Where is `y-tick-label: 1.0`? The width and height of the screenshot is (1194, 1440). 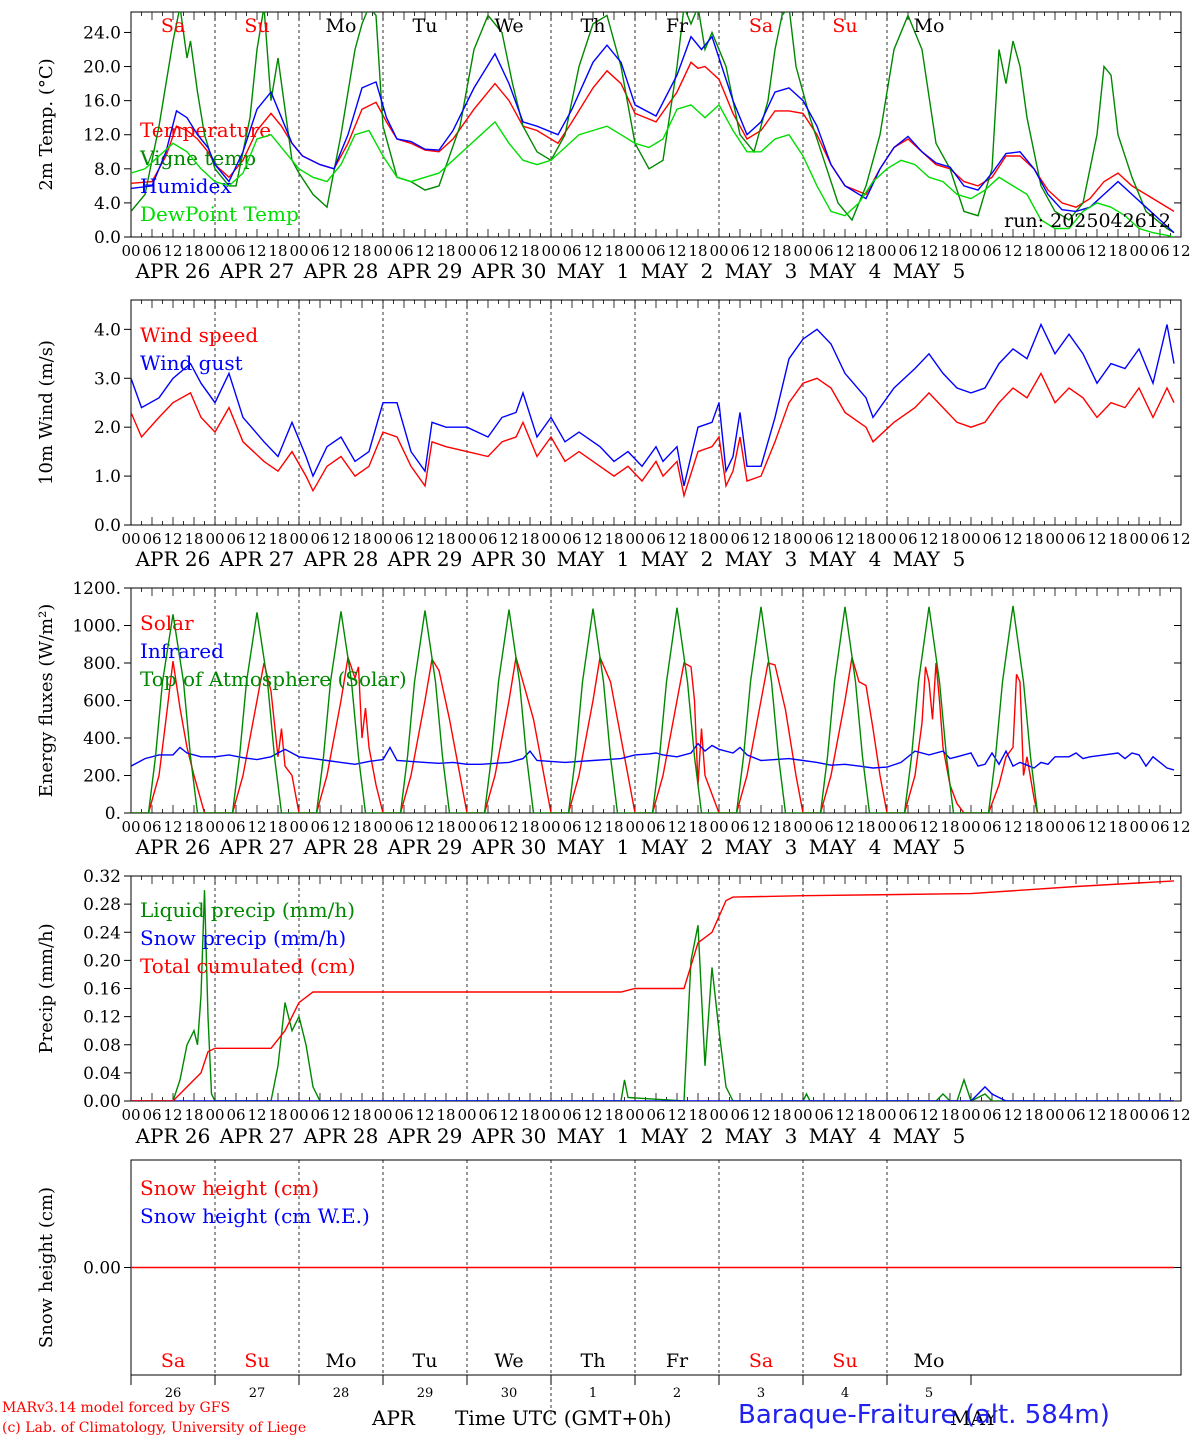
y-tick-label: 1.0 is located at coordinates (107, 477).